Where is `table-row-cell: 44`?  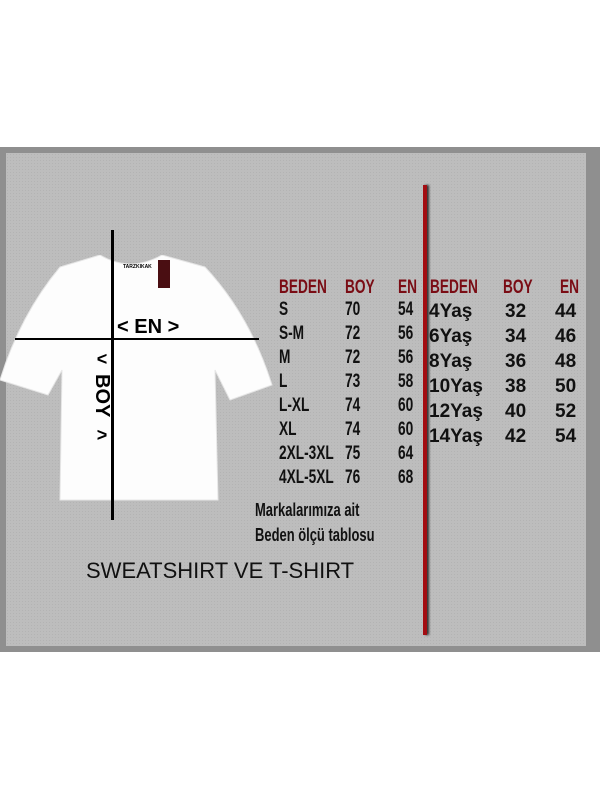
table-row-cell: 44 is located at coordinates (566, 311).